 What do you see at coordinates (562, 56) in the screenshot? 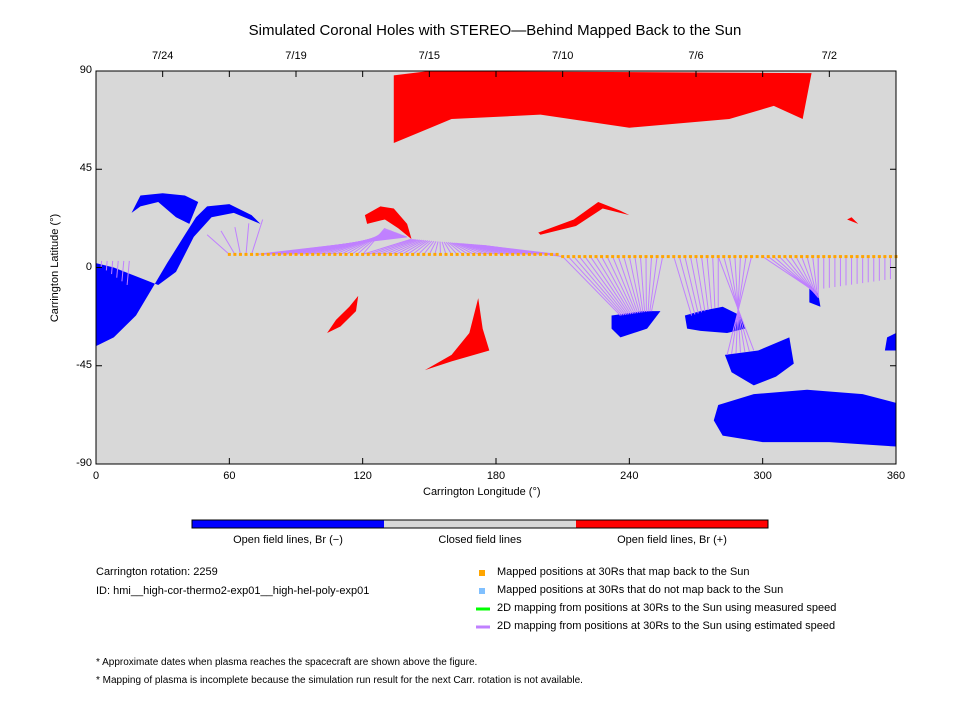
I see `top-date-label: 7/10` at bounding box center [562, 56].